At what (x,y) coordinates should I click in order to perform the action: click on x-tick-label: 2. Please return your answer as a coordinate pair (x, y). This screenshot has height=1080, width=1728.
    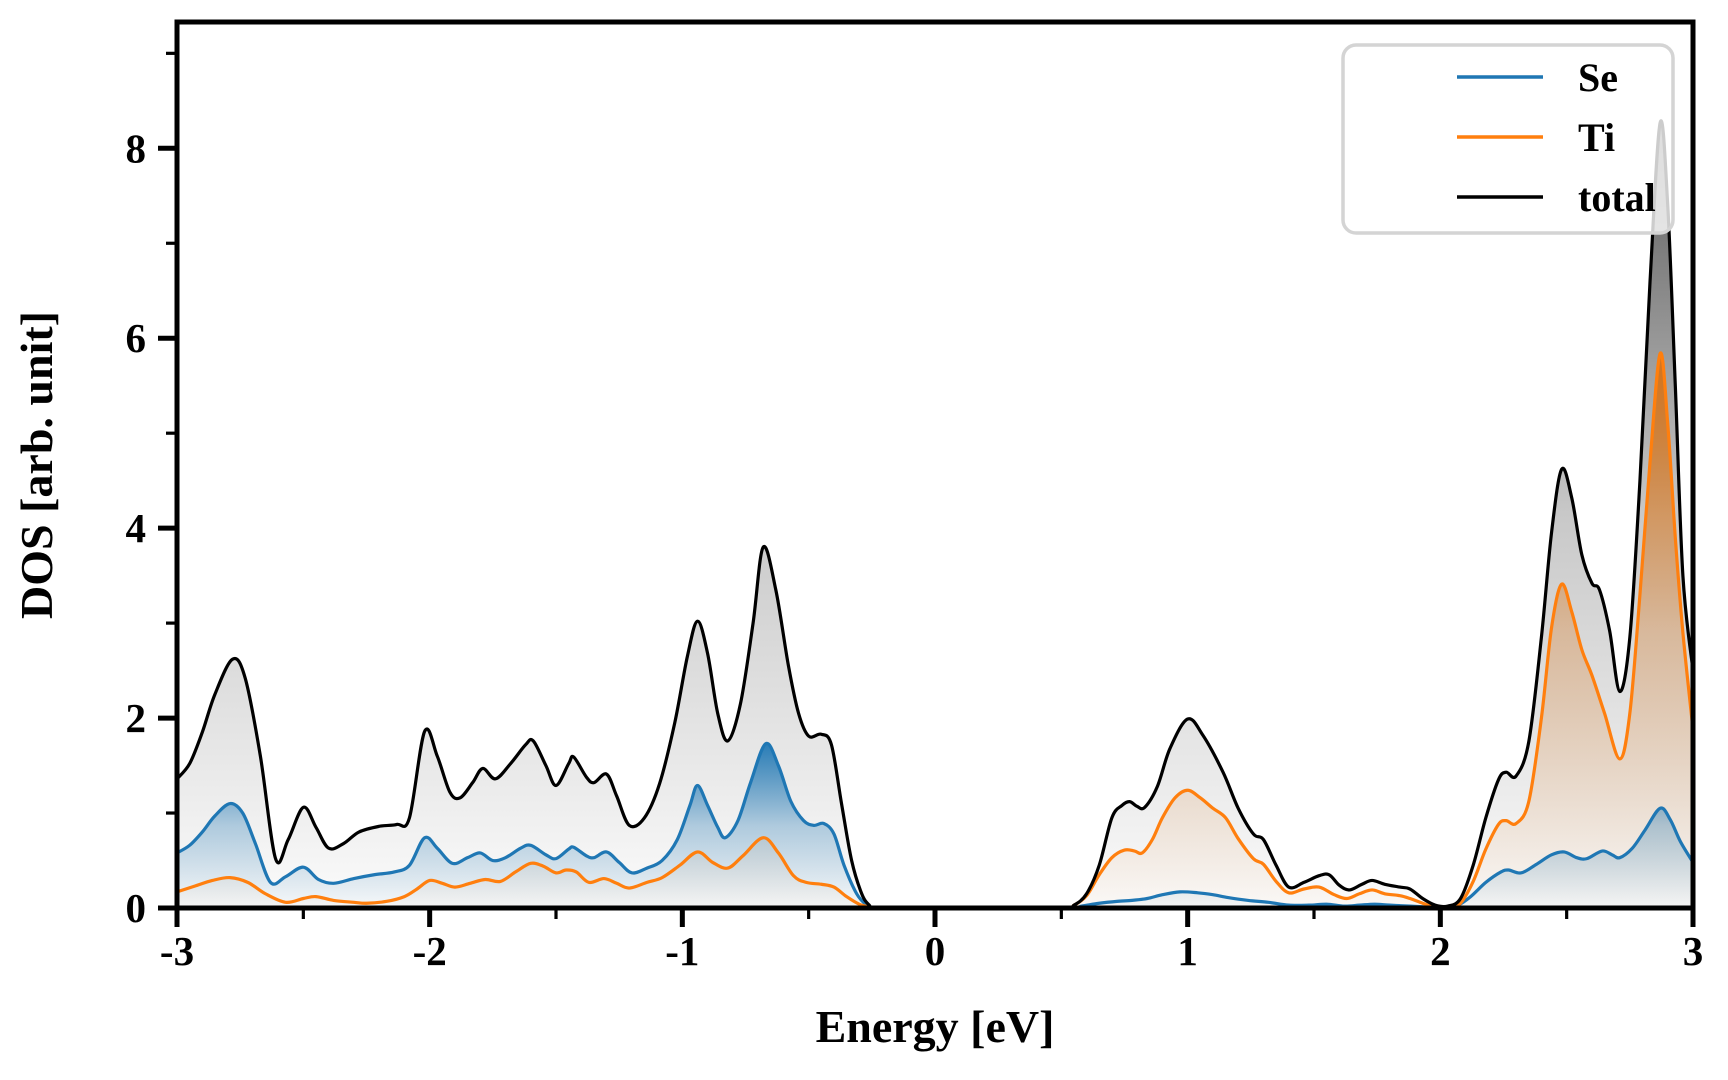
    Looking at the image, I should click on (1440, 951).